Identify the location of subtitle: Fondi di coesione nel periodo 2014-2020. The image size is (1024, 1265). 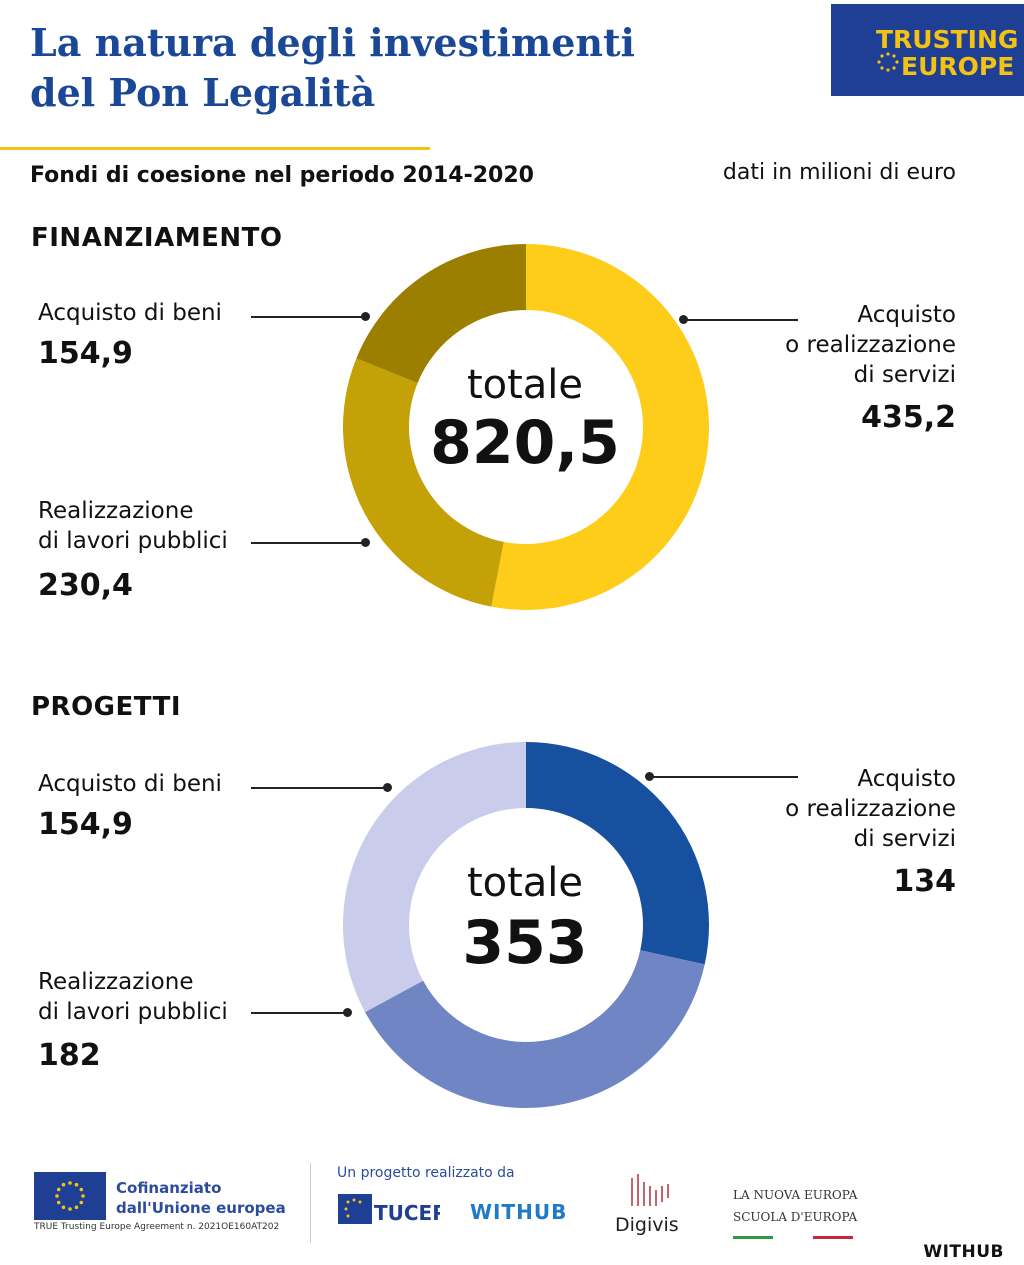
(282, 175).